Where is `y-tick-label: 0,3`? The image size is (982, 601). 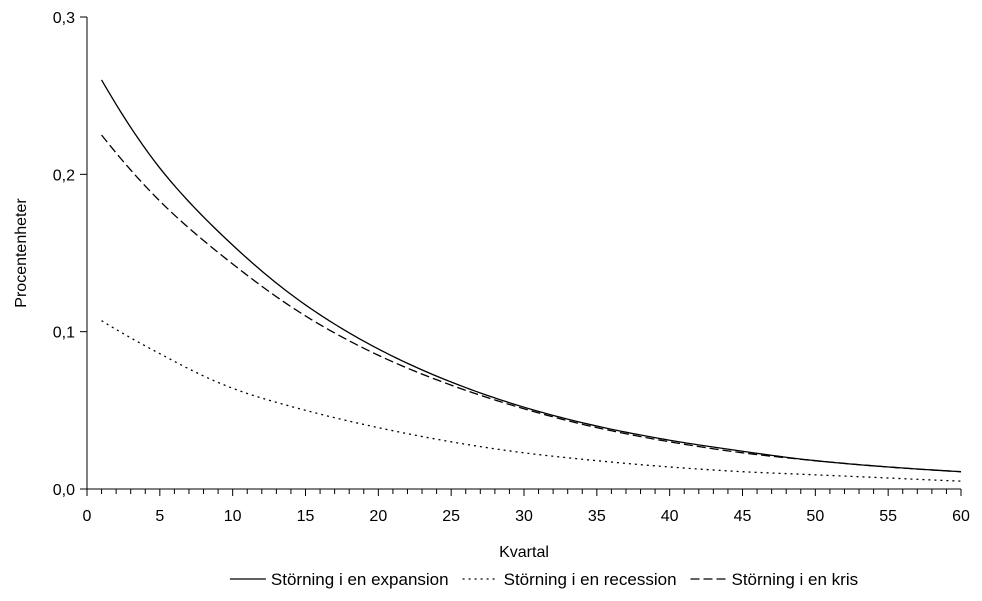
y-tick-label: 0,3 is located at coordinates (64, 18).